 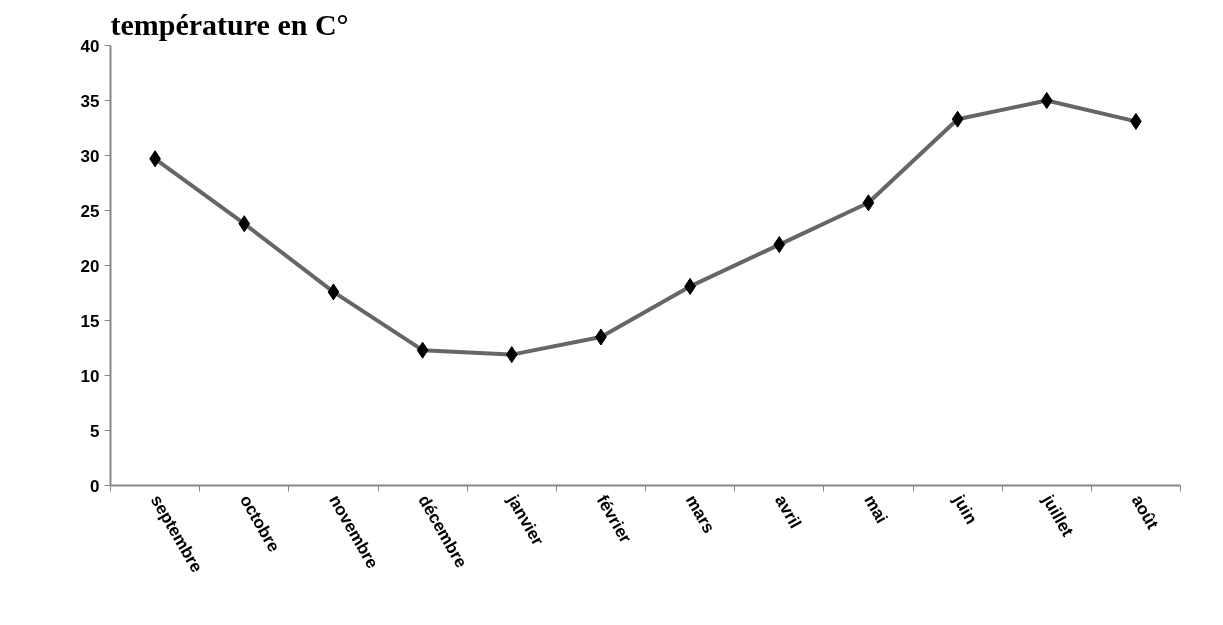 I want to click on y-tick-label: 10, so click(x=90, y=376).